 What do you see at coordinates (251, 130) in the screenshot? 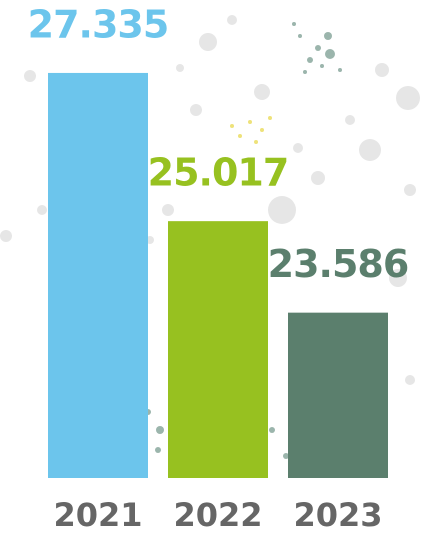
I see `yellow-dots` at bounding box center [251, 130].